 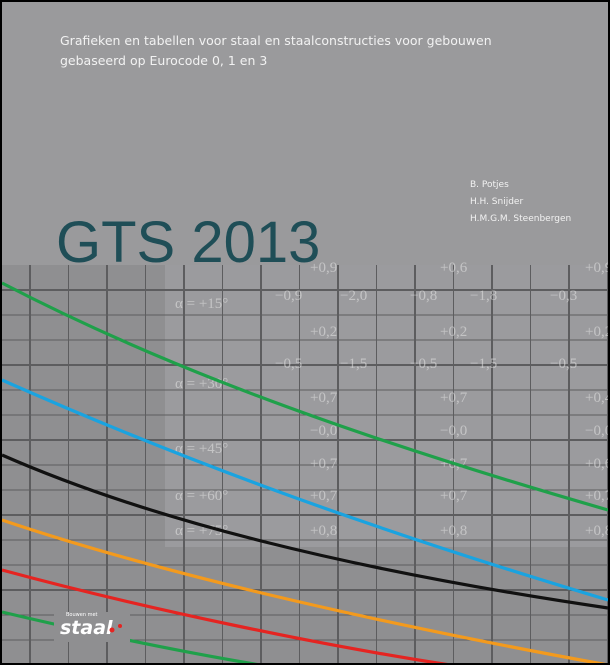 What do you see at coordinates (201, 496) in the screenshot?
I see `background-label: α = +60°` at bounding box center [201, 496].